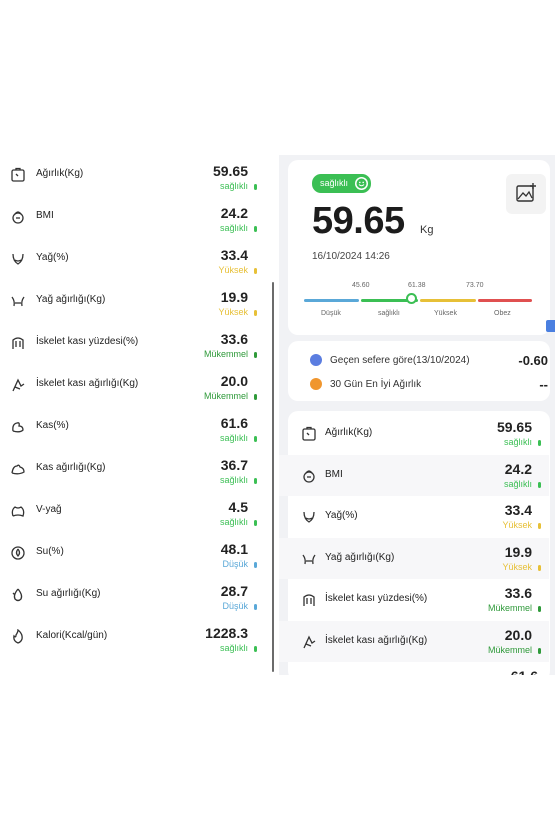 The image size is (555, 832). I want to click on skeletal-muscle-icon, so click(309, 600).